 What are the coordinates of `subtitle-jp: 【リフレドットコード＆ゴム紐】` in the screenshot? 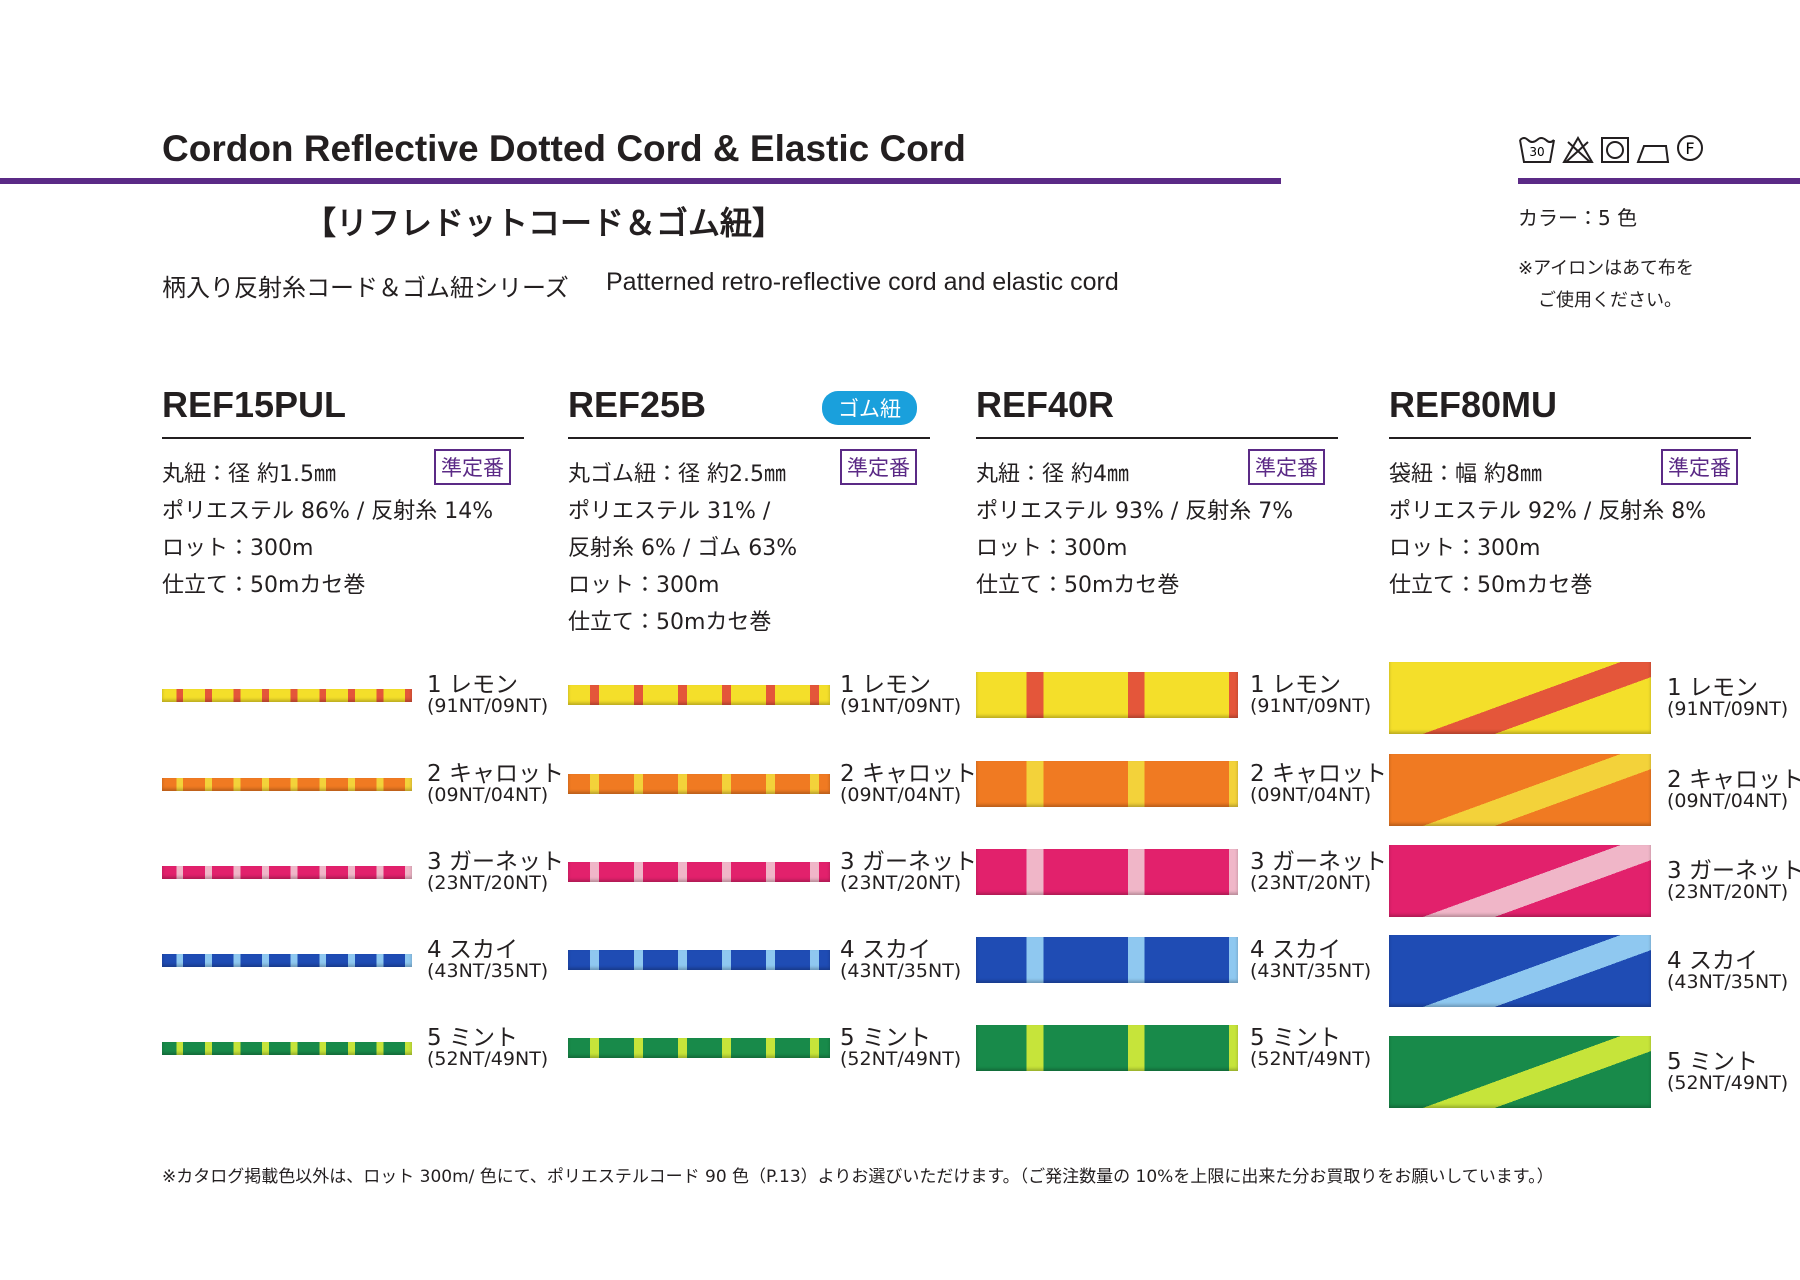 It's located at (544, 223).